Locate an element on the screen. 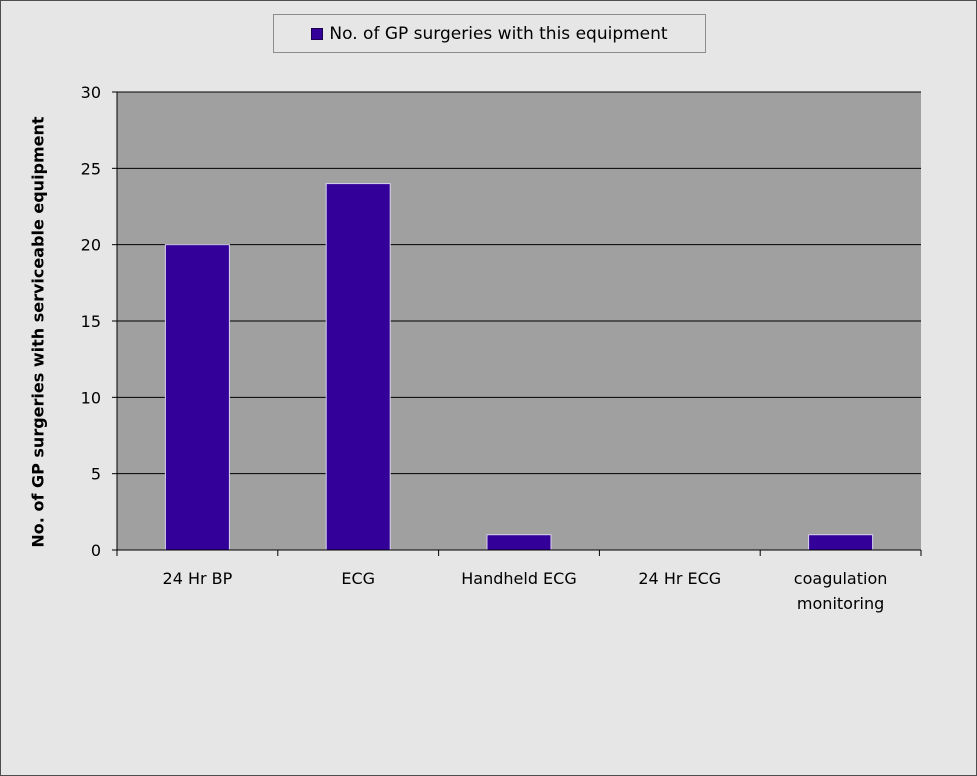 This screenshot has width=977, height=776. x-tick-label: Handheld ECG is located at coordinates (518, 578).